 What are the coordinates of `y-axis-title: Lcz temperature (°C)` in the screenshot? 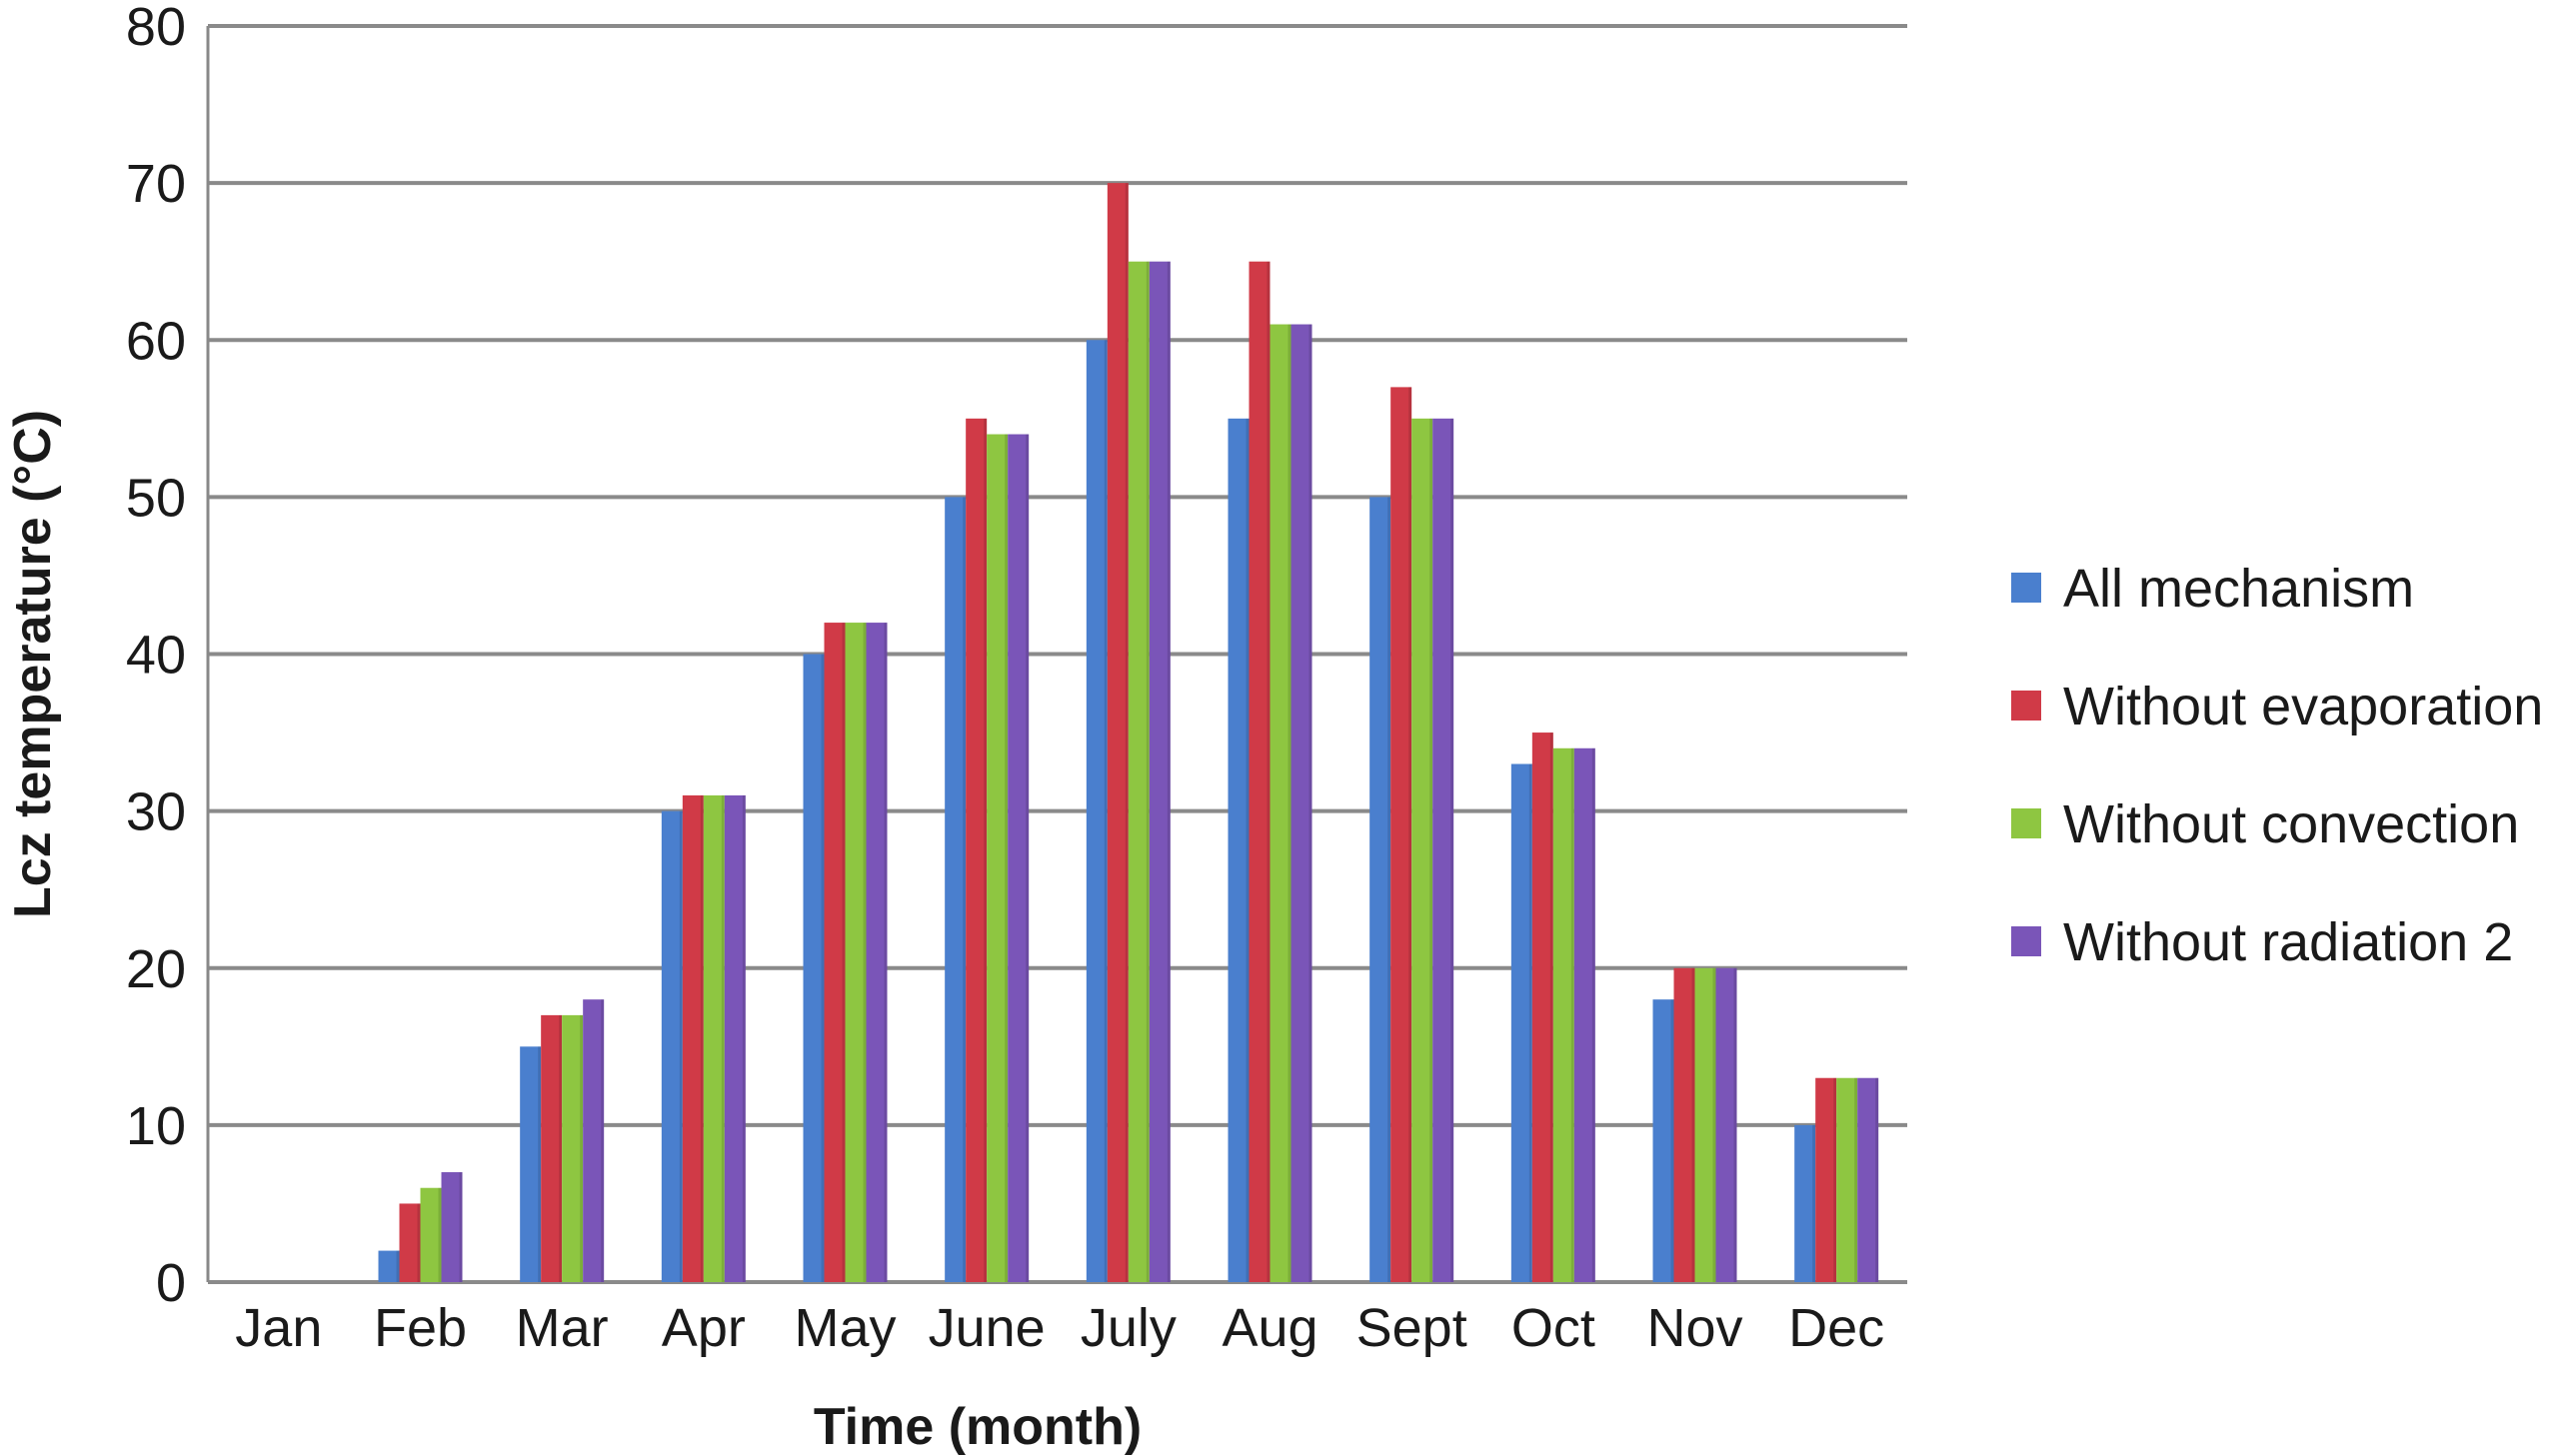 It's located at (33, 664).